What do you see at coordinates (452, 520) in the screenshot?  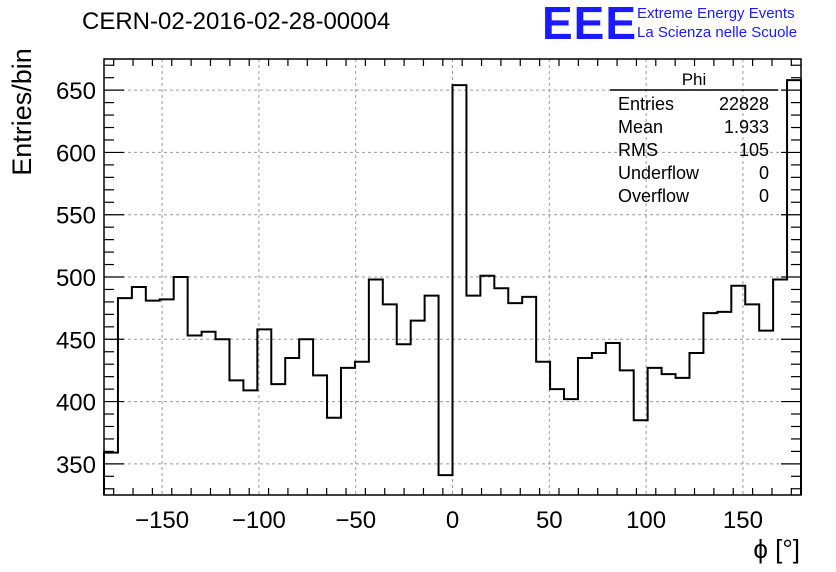 I see `x-tick-label: 0` at bounding box center [452, 520].